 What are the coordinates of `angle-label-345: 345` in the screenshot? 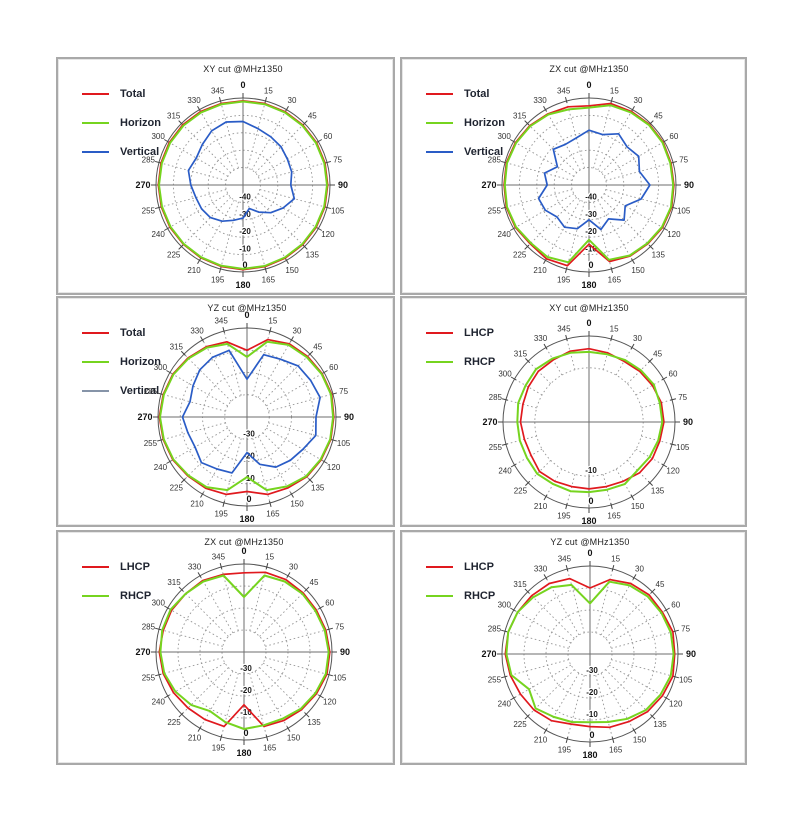 It's located at (219, 556).